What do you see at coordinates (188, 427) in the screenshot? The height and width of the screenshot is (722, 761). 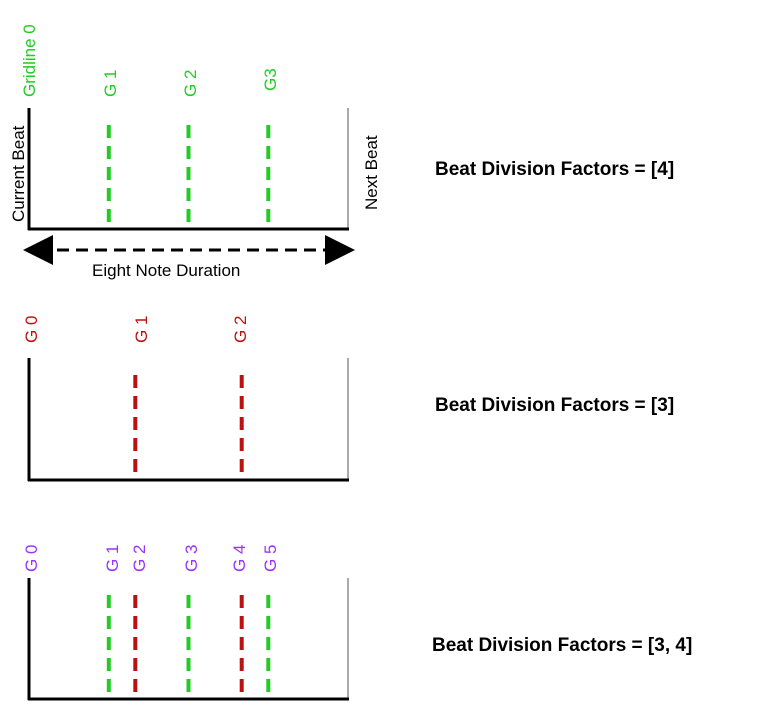 I see `panel-2-gridlines` at bounding box center [188, 427].